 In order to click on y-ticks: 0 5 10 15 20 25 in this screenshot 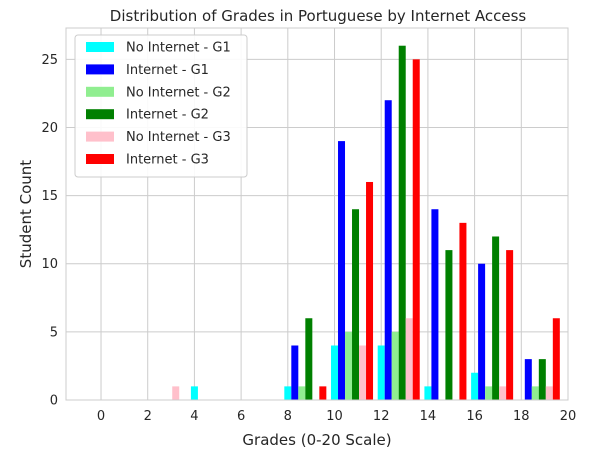, I will do `click(49, 231)`.